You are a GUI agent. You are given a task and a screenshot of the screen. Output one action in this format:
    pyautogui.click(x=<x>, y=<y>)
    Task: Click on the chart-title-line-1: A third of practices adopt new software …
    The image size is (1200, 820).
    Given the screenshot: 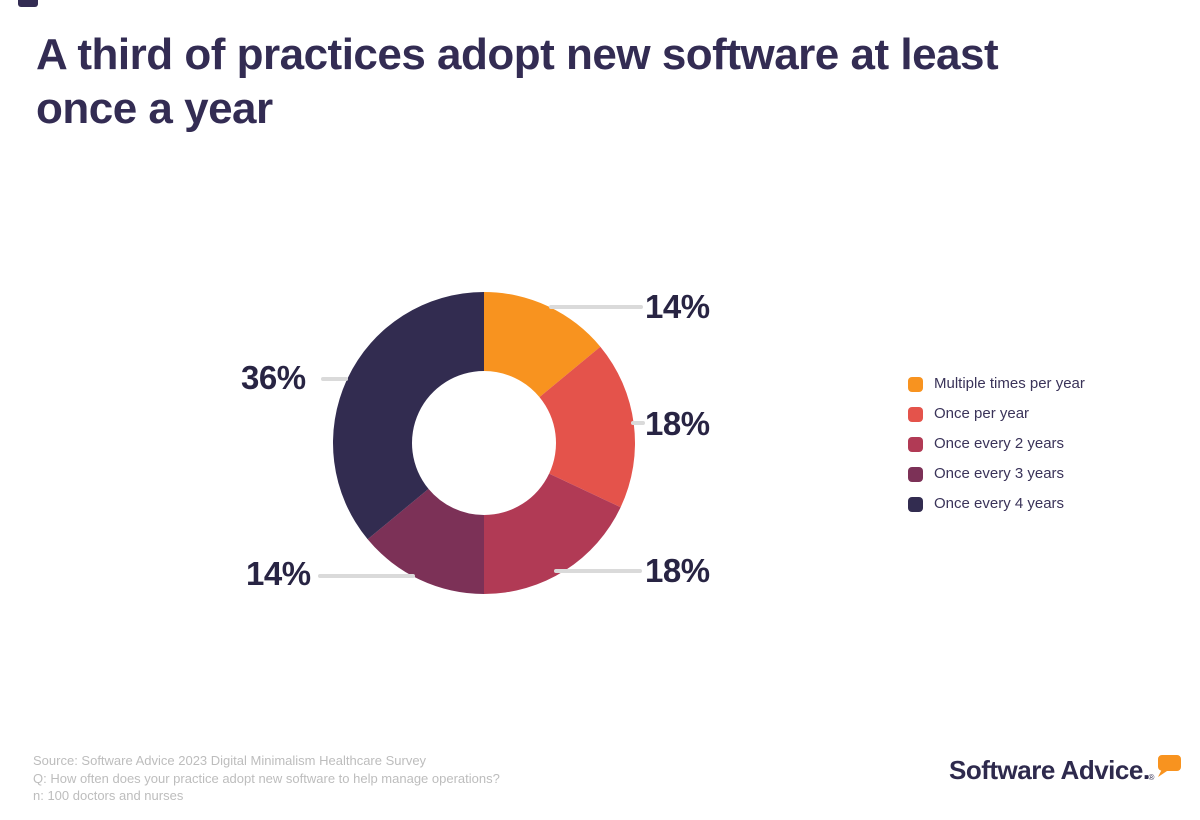 What is the action you would take?
    pyautogui.click(x=517, y=54)
    